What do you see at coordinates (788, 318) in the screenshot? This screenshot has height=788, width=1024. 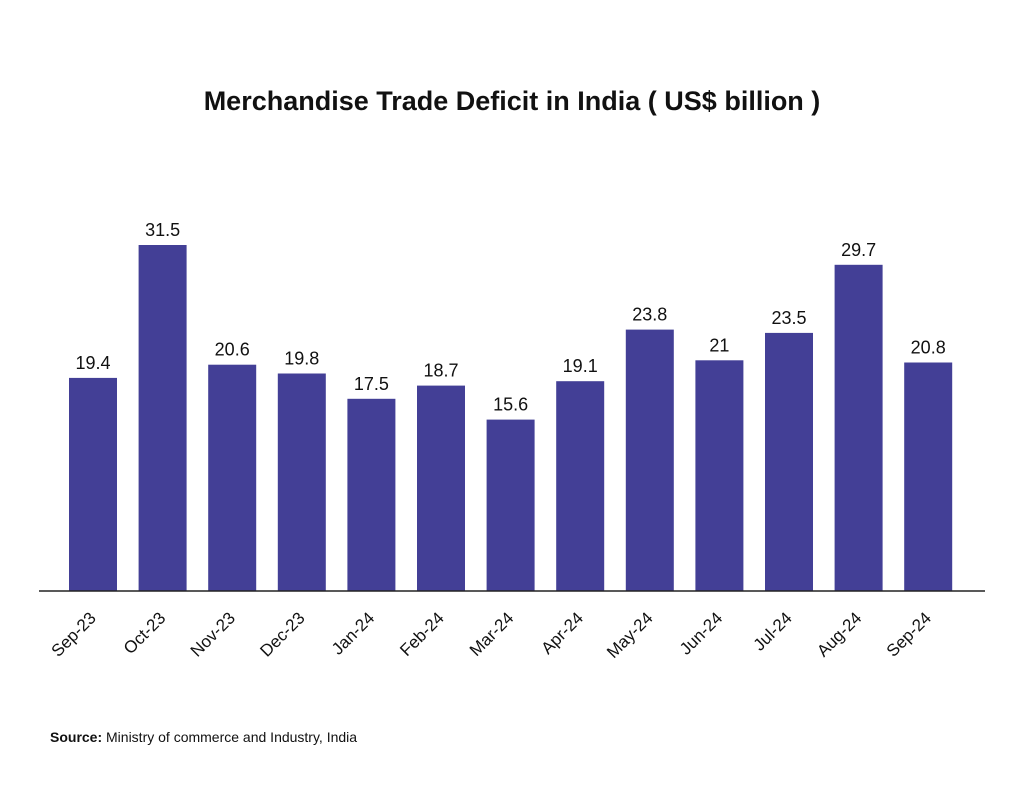 I see `data-label-Jul-24: 23.5` at bounding box center [788, 318].